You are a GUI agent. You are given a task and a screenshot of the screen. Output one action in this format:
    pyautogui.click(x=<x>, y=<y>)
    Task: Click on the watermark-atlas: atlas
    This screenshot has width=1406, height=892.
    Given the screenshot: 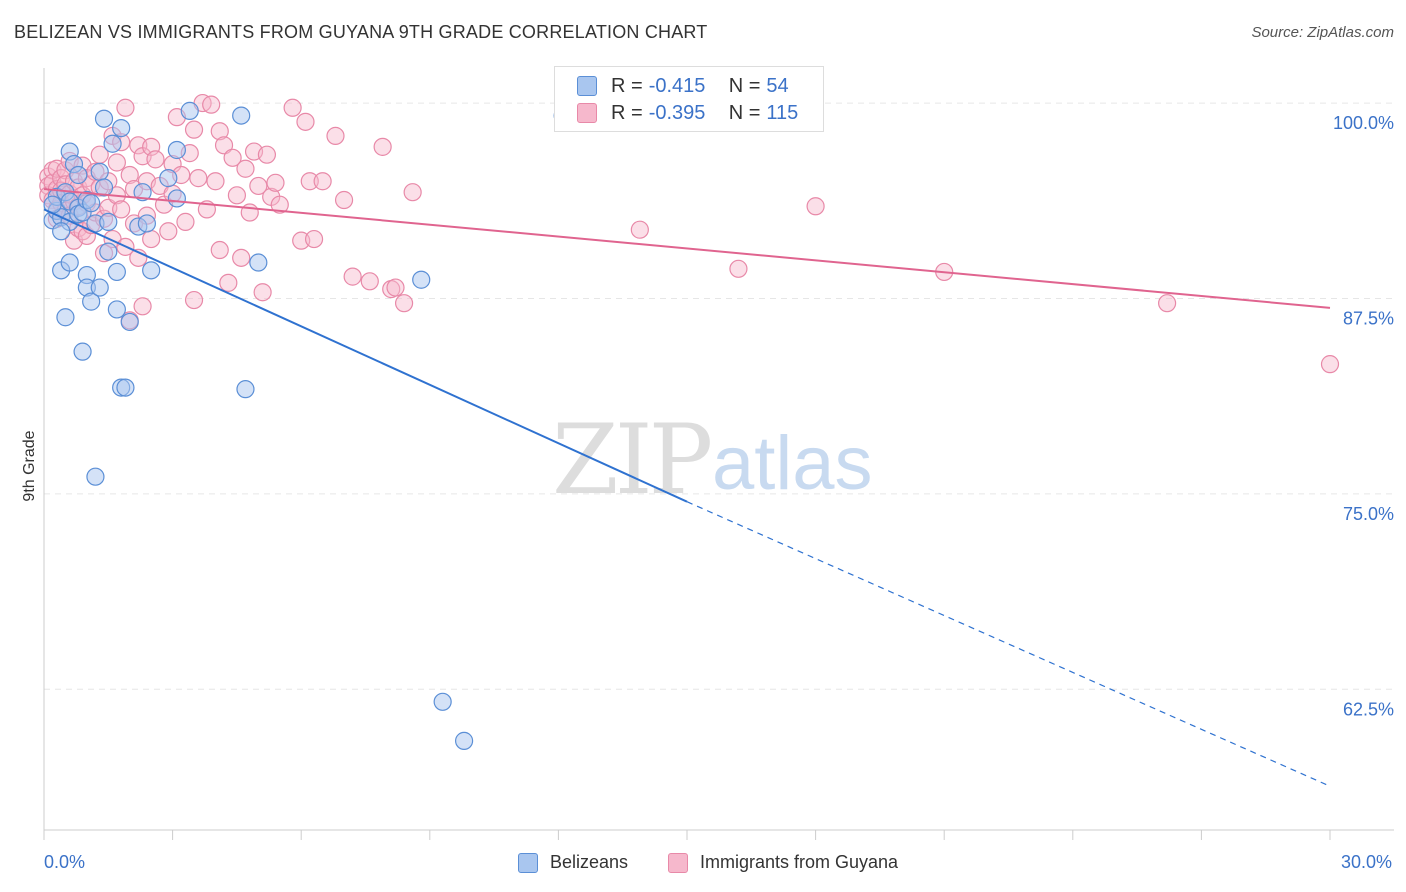 What is the action you would take?
    pyautogui.click(x=792, y=463)
    